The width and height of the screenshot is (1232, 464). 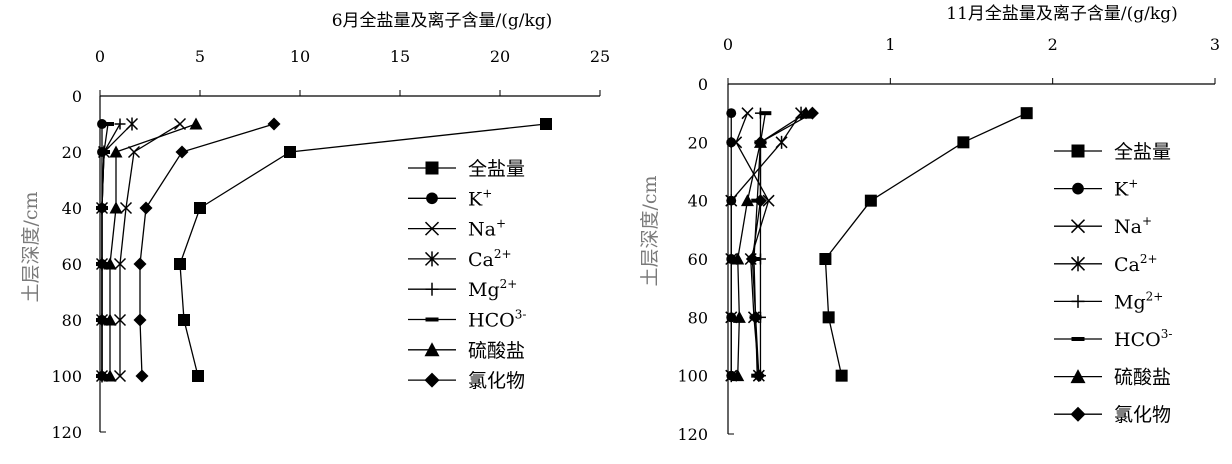 What do you see at coordinates (200, 56) in the screenshot?
I see `june-x-tick-label: 5` at bounding box center [200, 56].